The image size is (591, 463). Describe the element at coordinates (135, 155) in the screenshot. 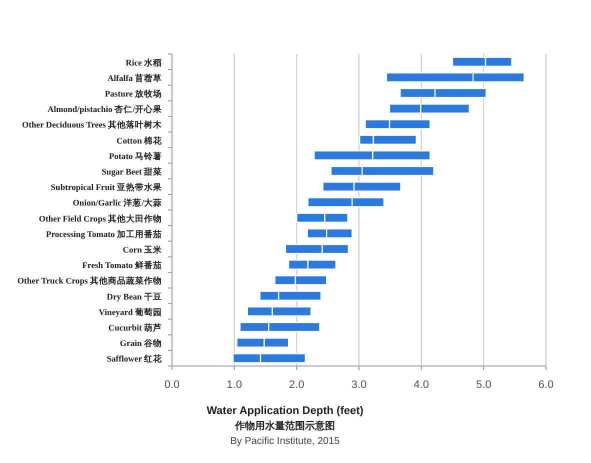

I see `y-tick-label: Potato 马铃薯` at that location.